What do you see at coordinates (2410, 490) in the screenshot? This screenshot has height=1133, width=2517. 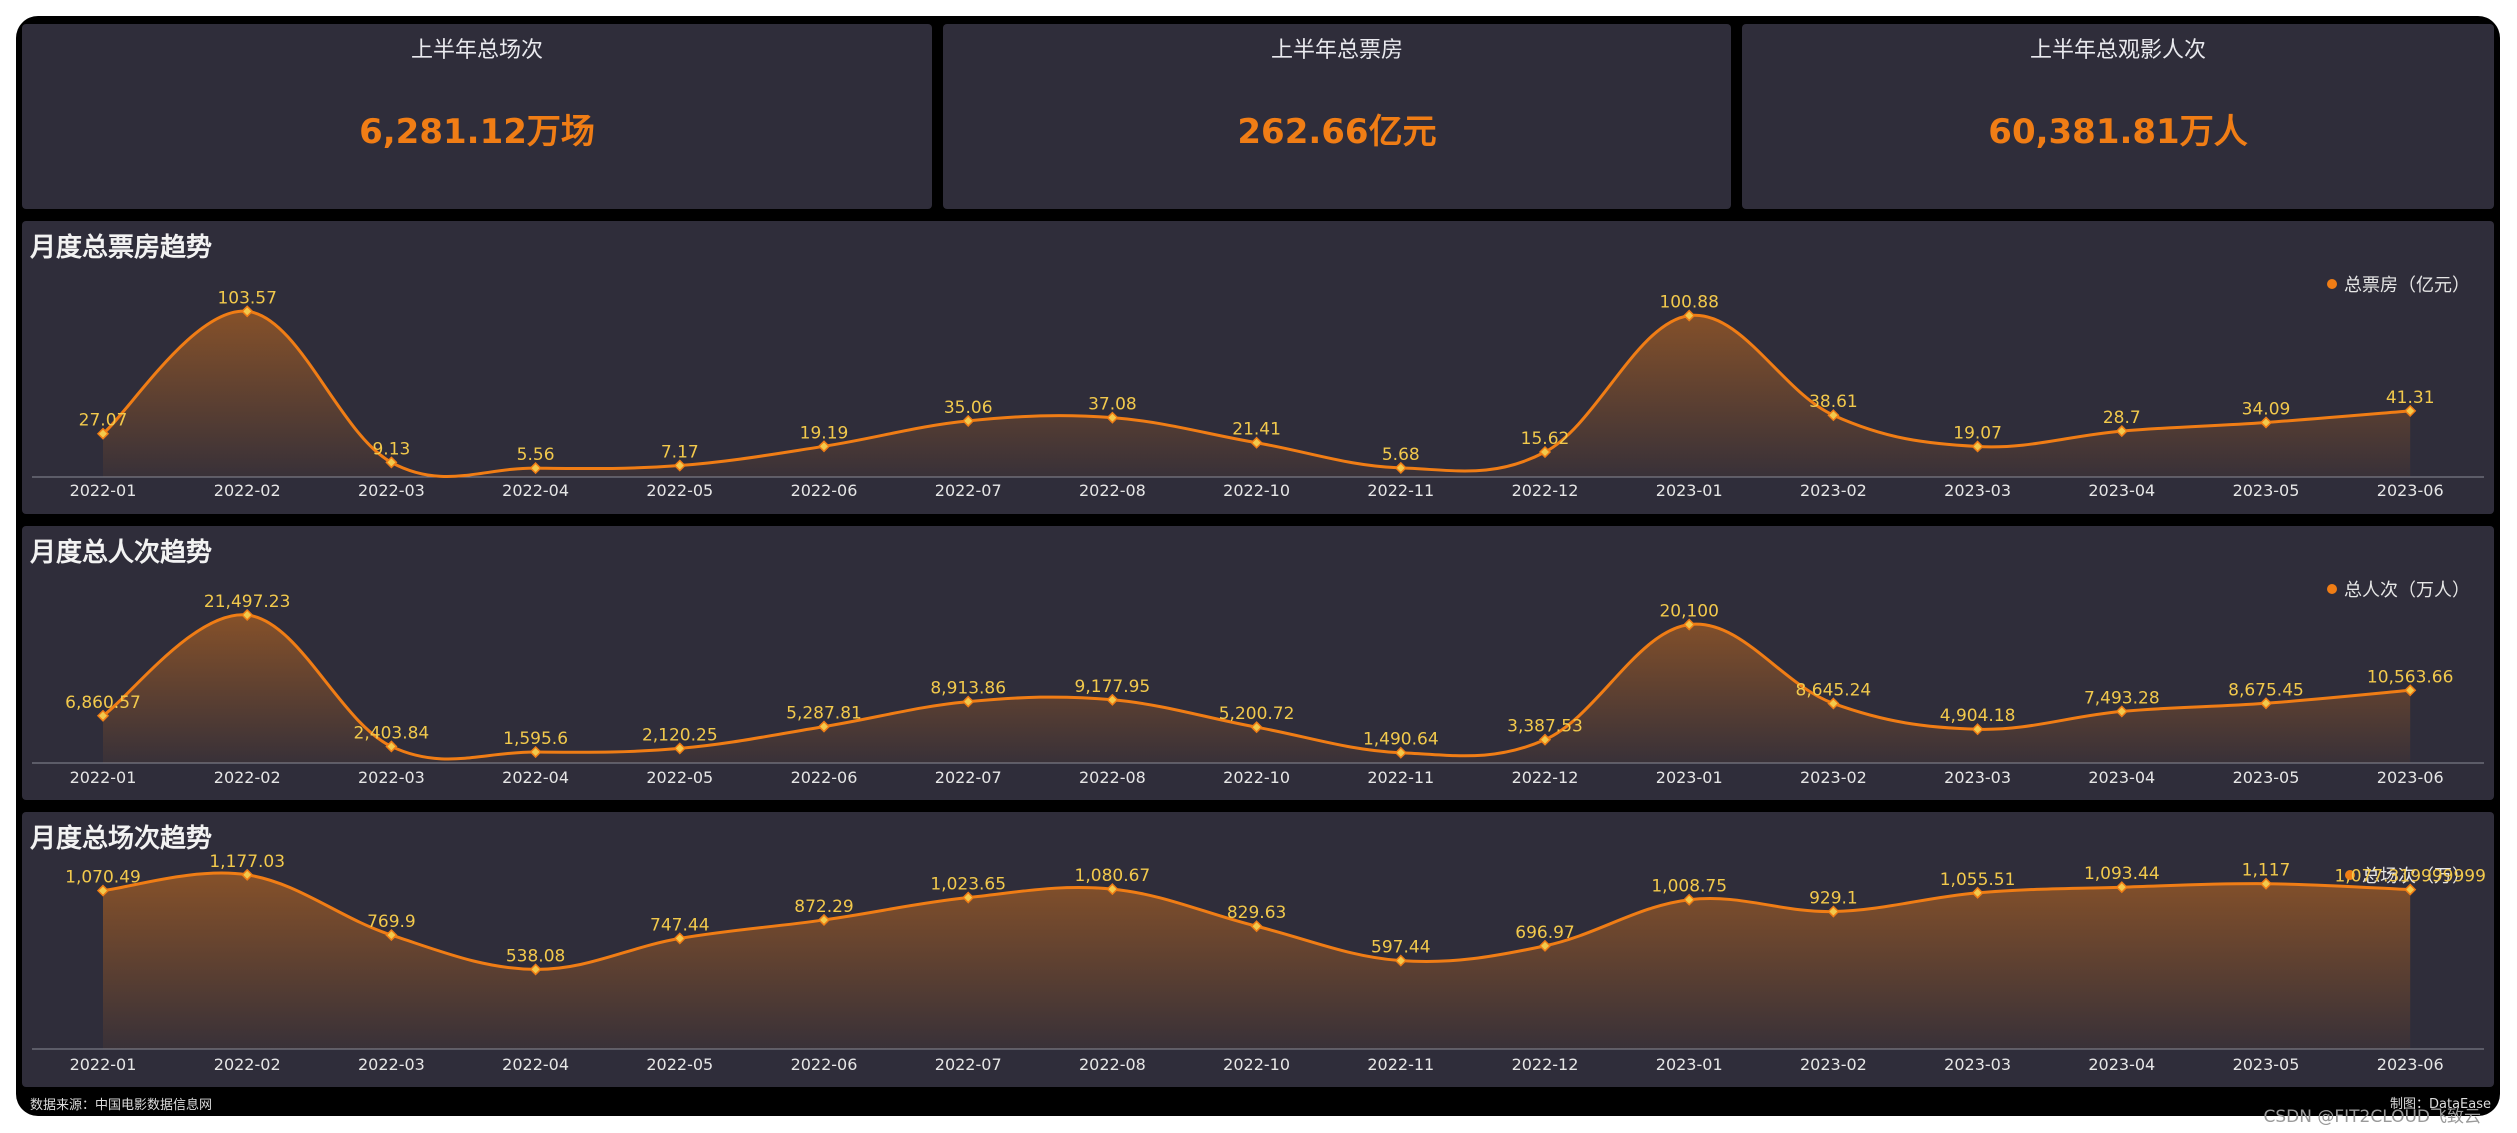 I see `x-tick-label: 2023-06` at bounding box center [2410, 490].